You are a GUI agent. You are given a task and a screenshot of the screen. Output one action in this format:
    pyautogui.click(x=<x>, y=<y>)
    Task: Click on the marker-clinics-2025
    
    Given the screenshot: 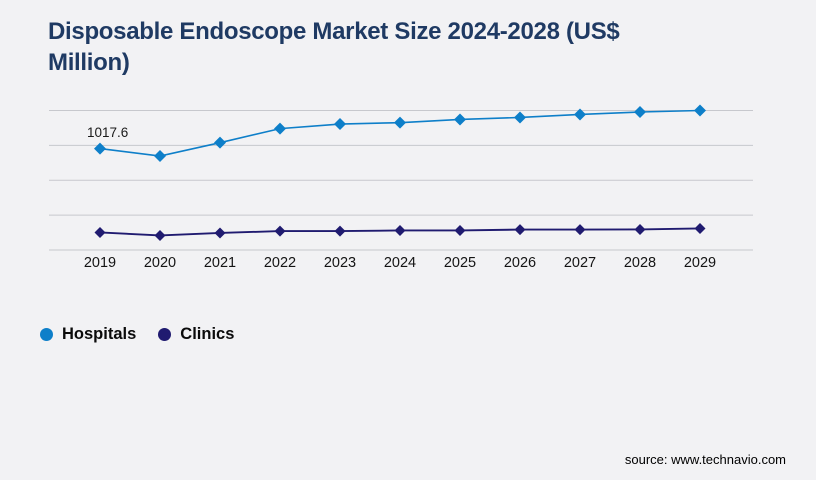 What is the action you would take?
    pyautogui.click(x=460, y=230)
    